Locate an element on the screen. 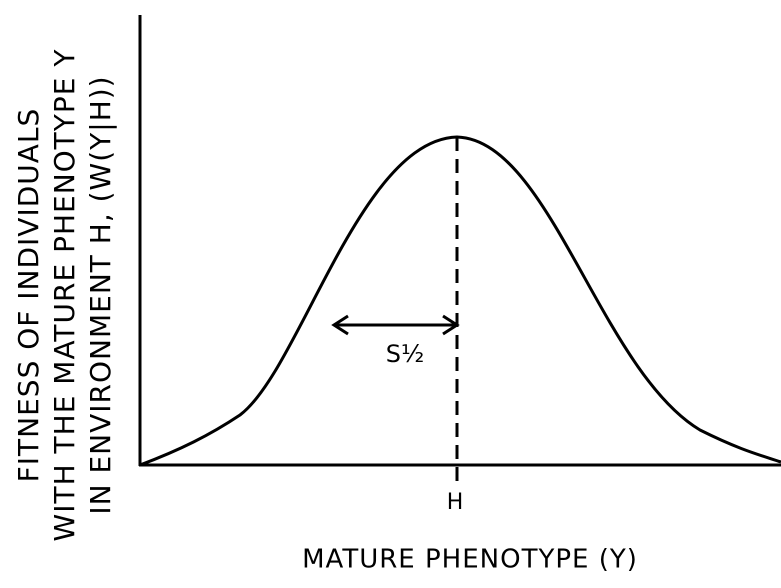 The image size is (781, 588). x-tick-label: H is located at coordinates (455, 502).